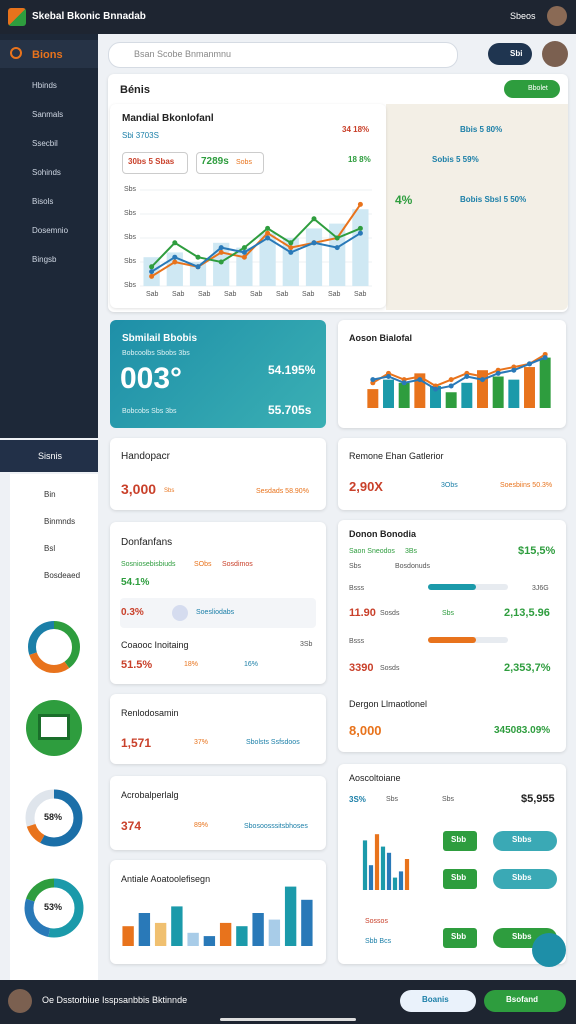  What do you see at coordinates (160, 338) in the screenshot?
I see `card-title: Sbmilail Bbobis` at bounding box center [160, 338].